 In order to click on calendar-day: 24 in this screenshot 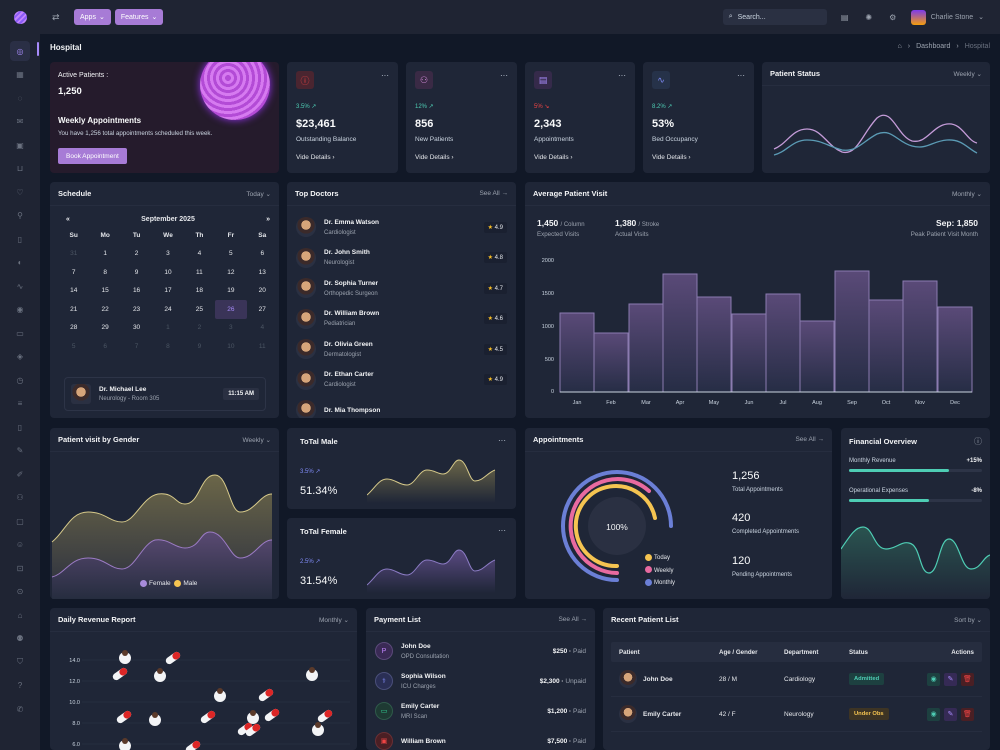, I will do `click(168, 309)`.